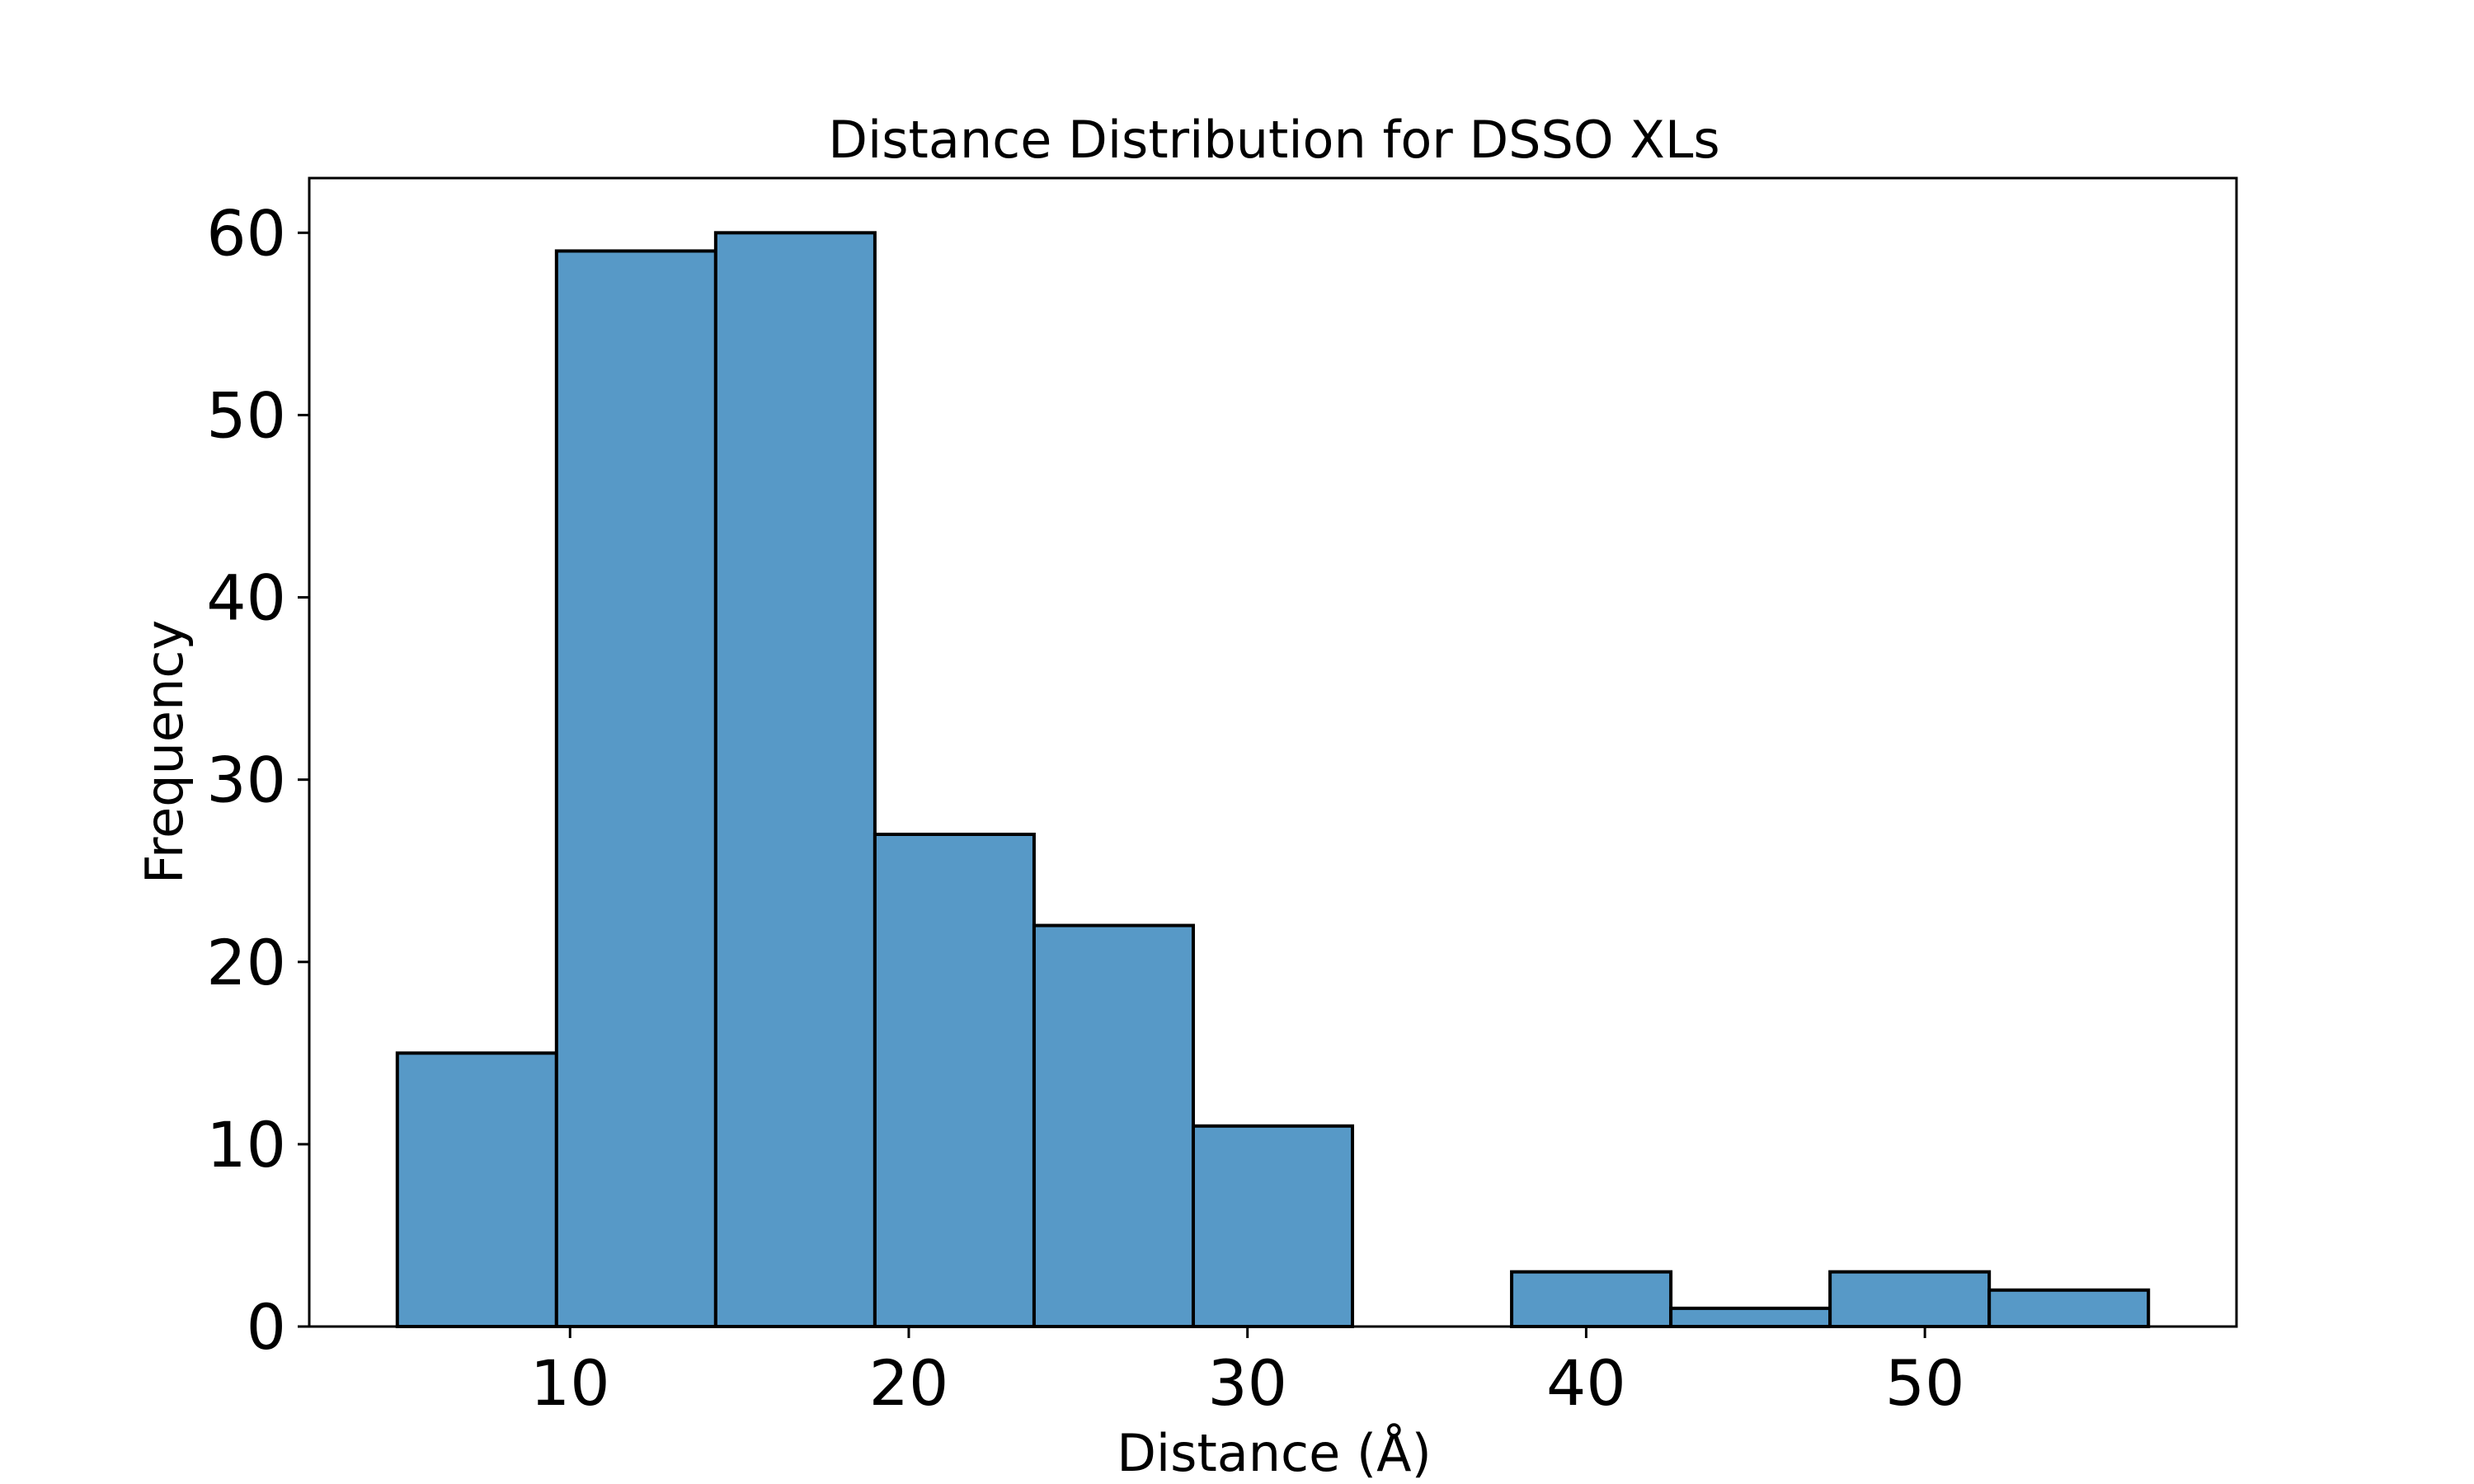  What do you see at coordinates (246, 1144) in the screenshot?
I see `y-tick-label-1: 10` at bounding box center [246, 1144].